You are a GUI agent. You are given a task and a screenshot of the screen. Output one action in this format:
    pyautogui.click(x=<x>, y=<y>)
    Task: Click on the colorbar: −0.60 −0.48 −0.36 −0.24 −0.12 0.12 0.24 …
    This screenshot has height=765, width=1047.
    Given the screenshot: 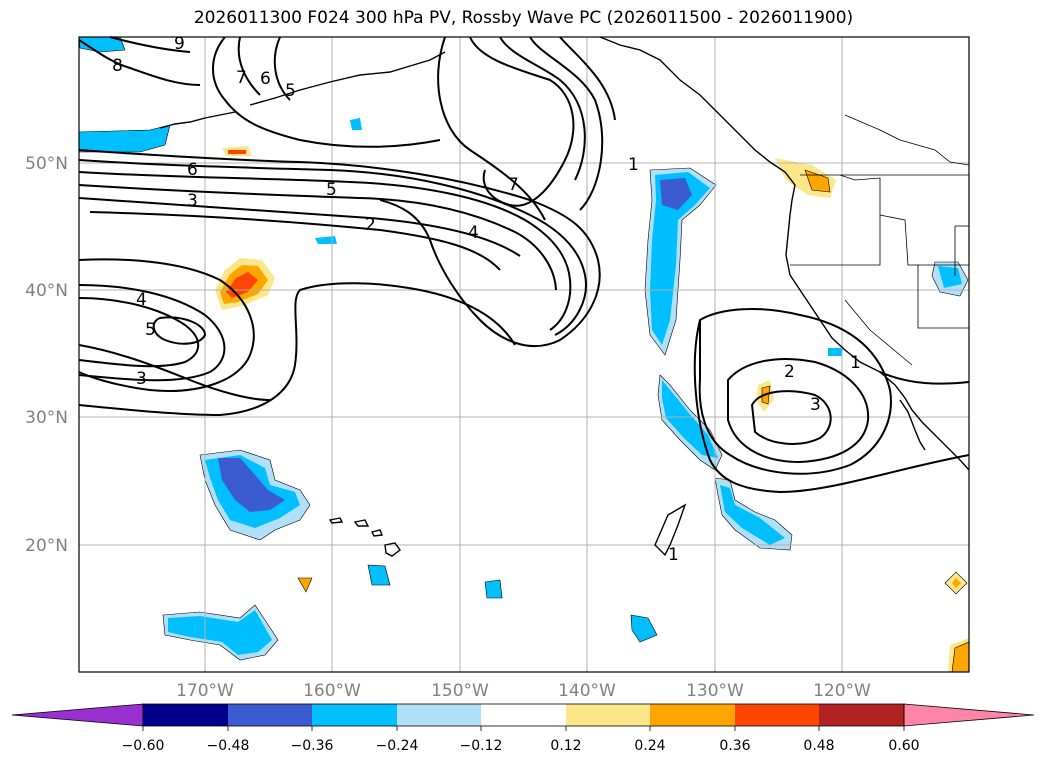 What is the action you would take?
    pyautogui.click(x=523, y=728)
    